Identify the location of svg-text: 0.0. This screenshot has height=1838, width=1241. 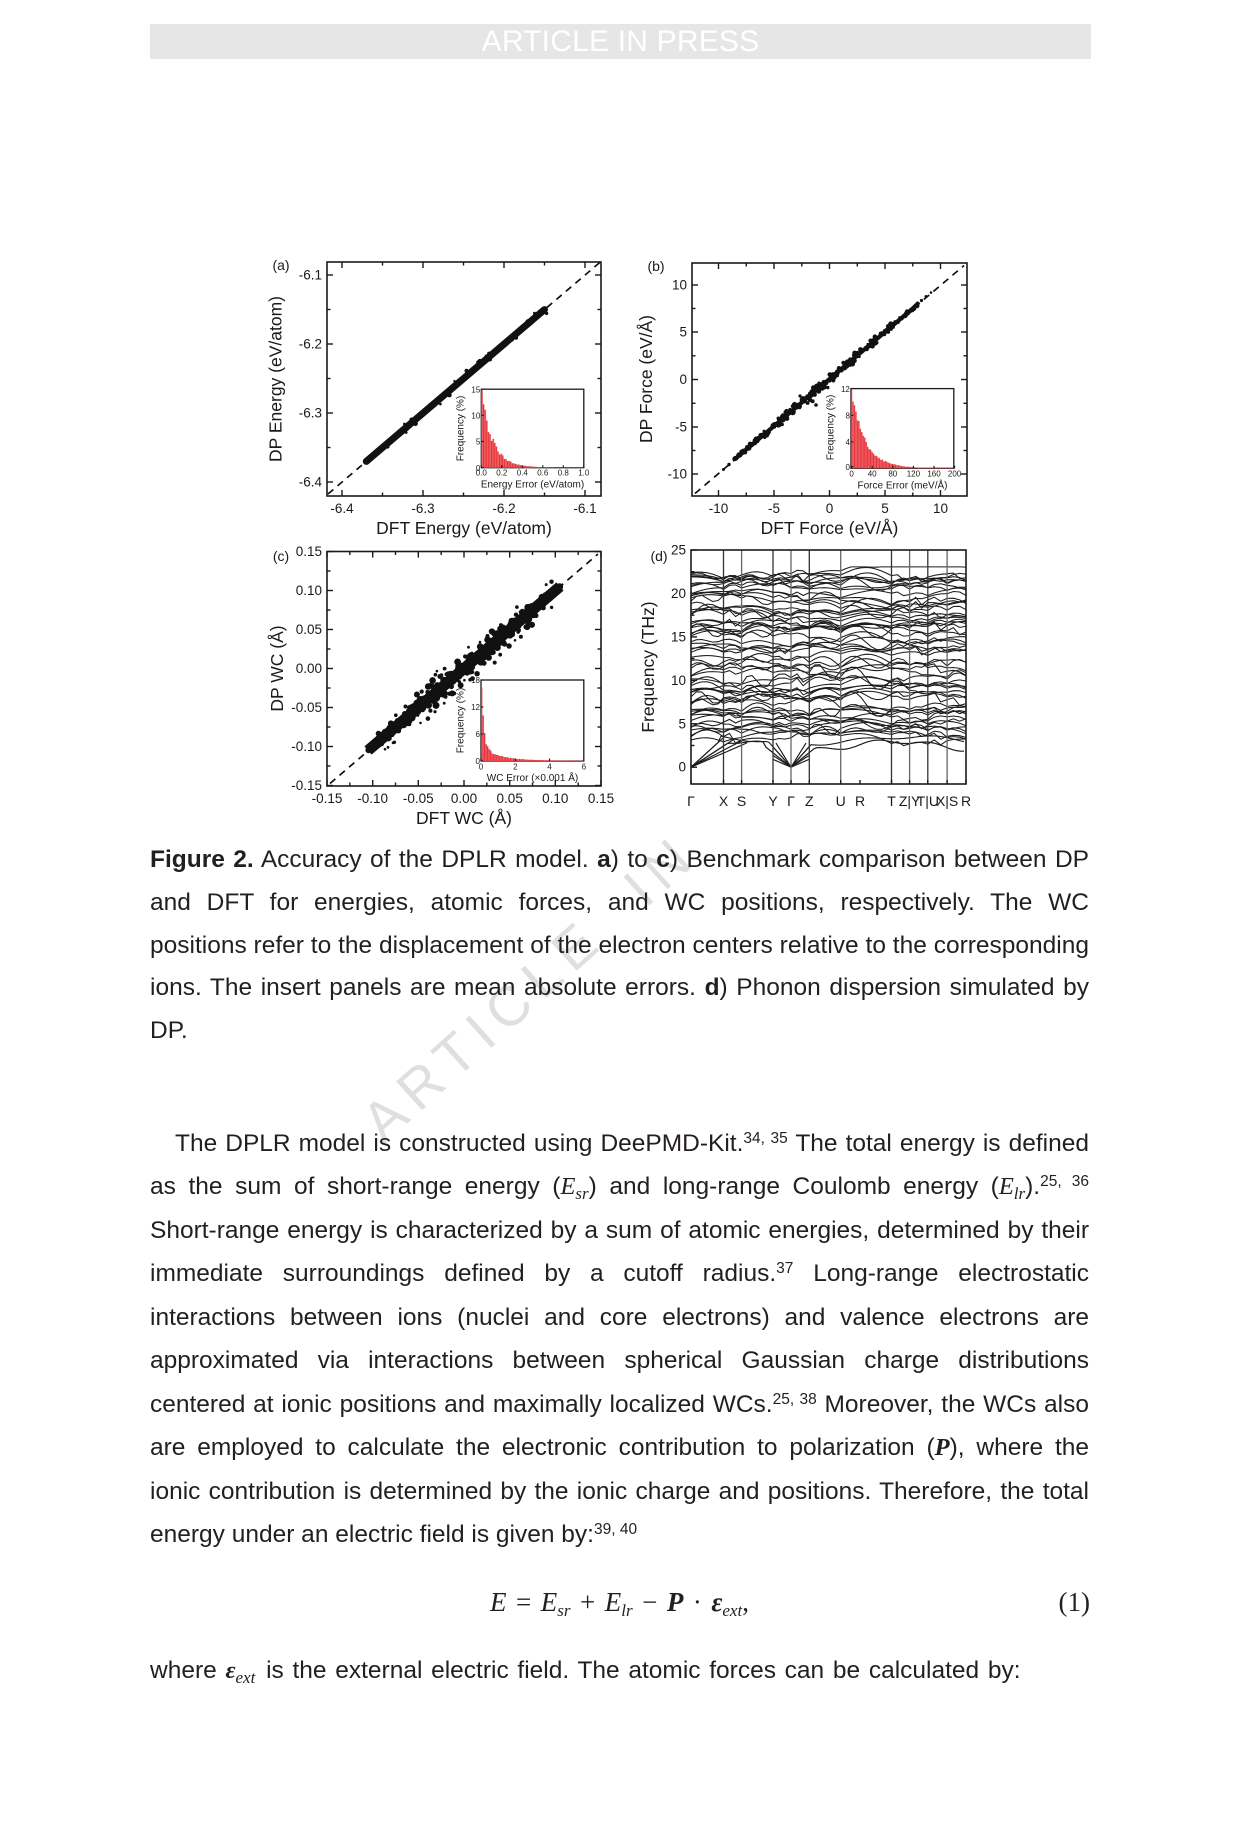
(482, 473).